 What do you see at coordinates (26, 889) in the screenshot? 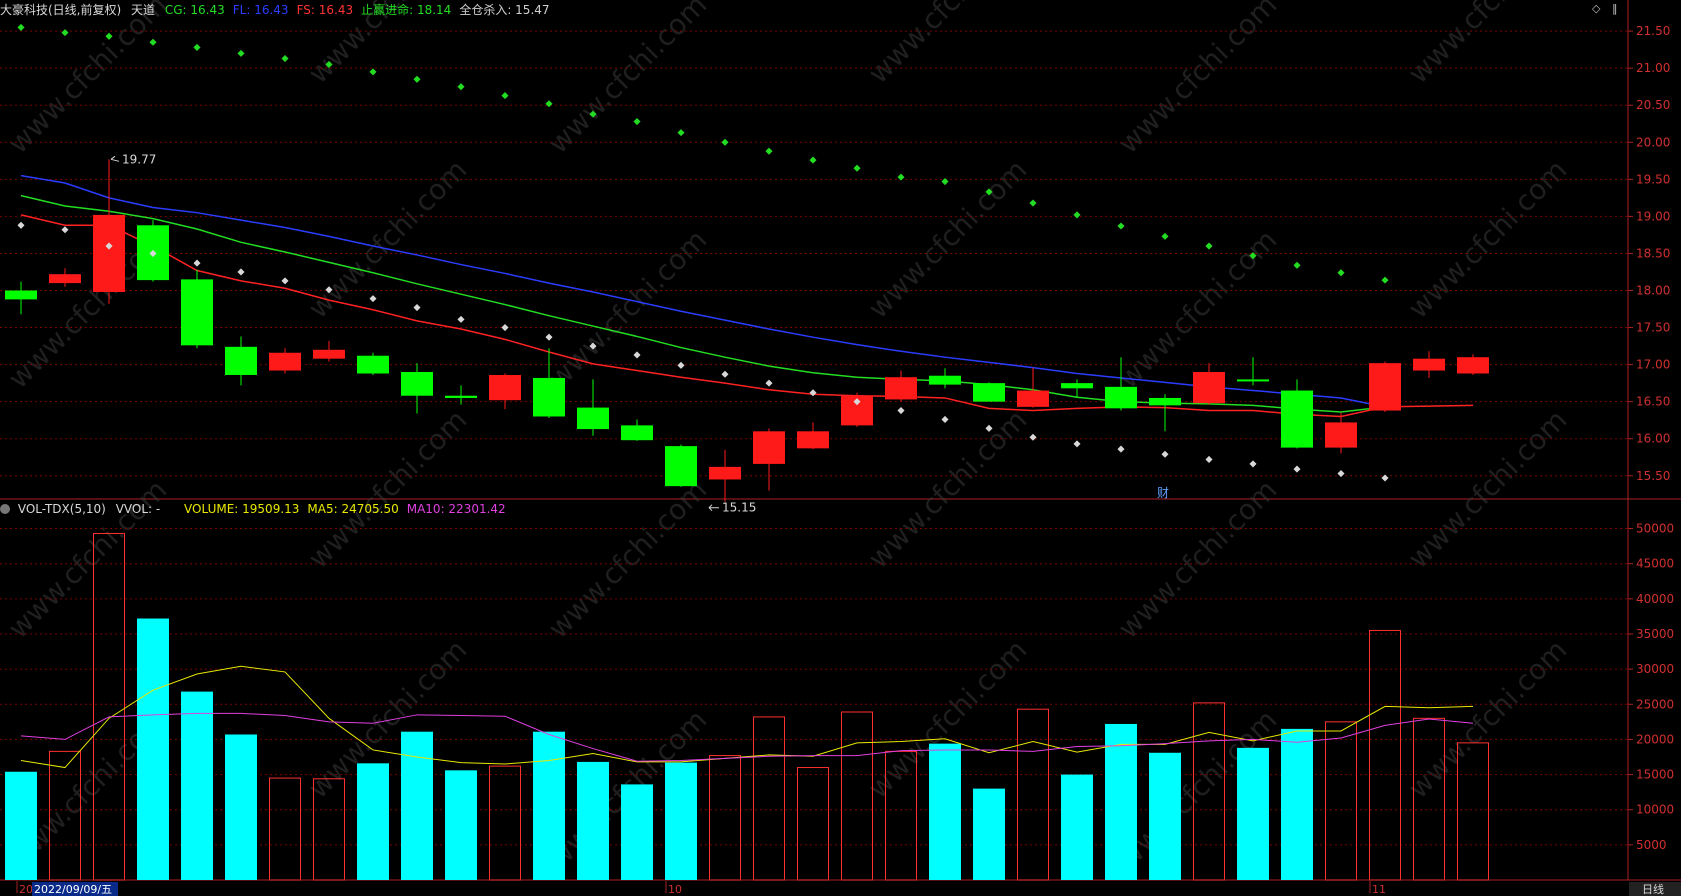
I see `date-tick-label: 20` at bounding box center [26, 889].